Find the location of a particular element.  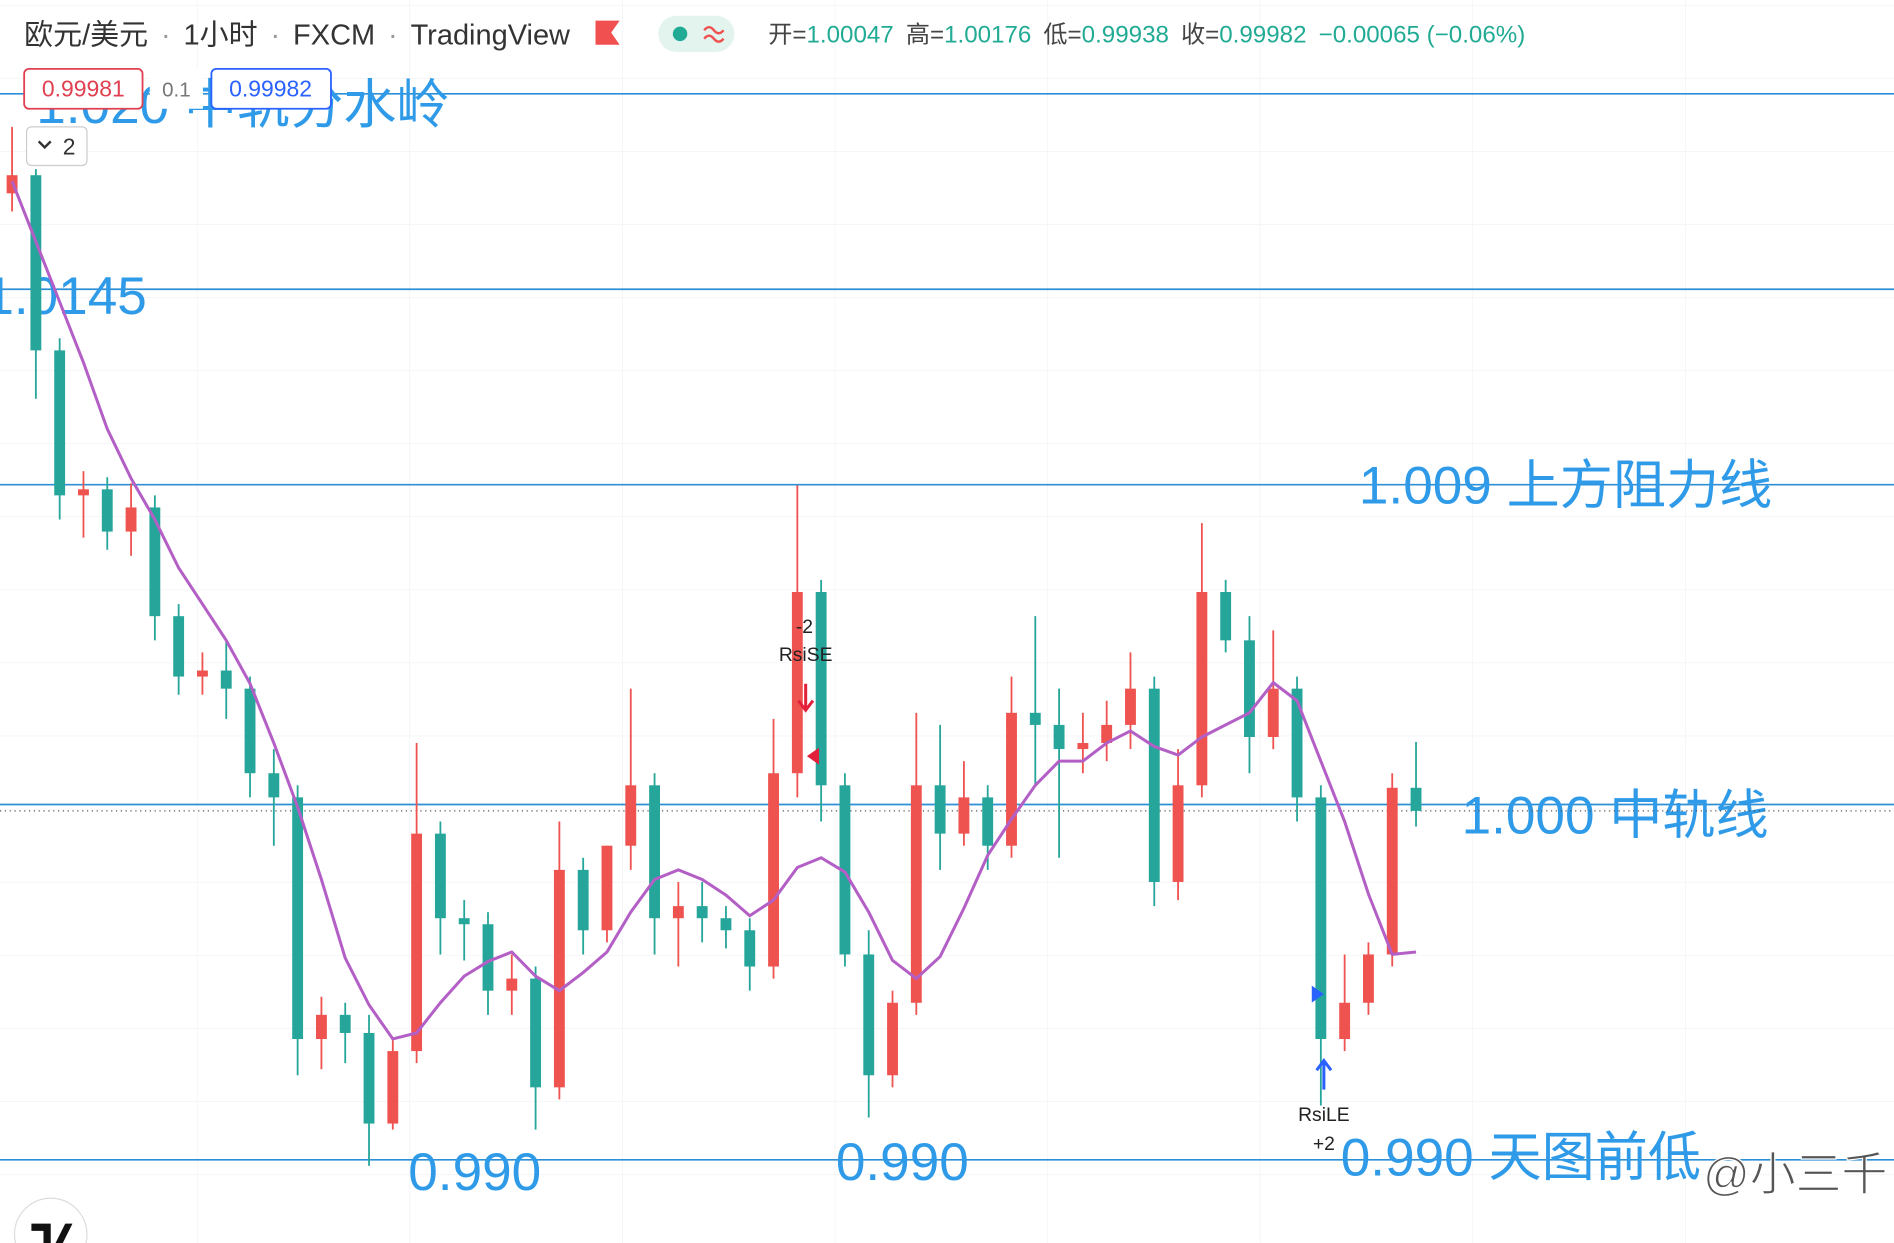

flag-icon is located at coordinates (607, 32).